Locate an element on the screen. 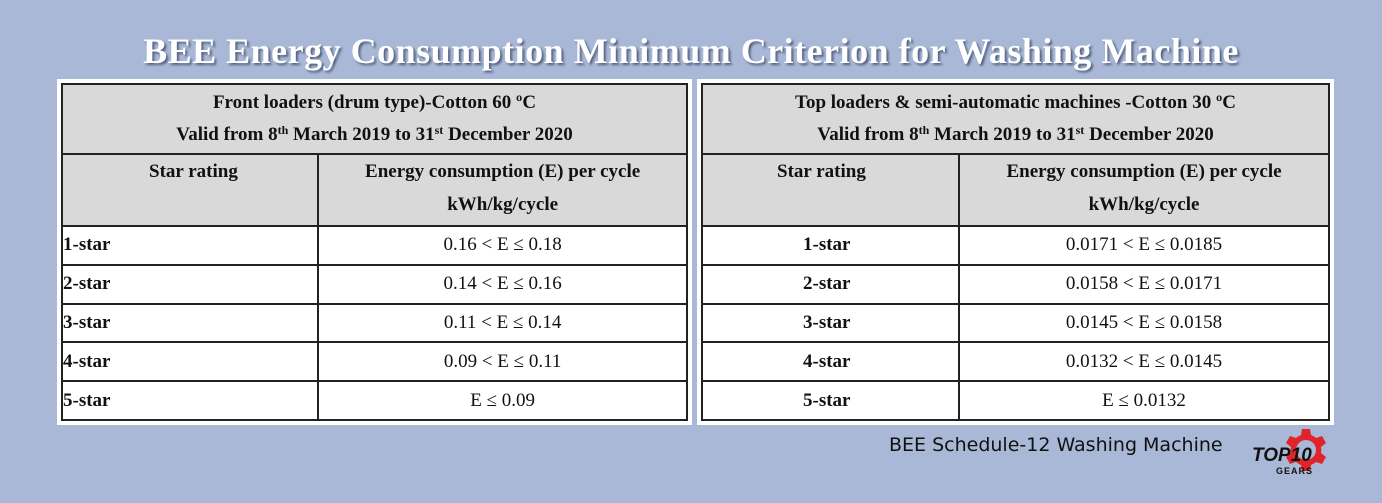 The height and width of the screenshot is (503, 1382). table-row: 4-star 0.0132 < E ≤ 0.0145 is located at coordinates (1015, 362).